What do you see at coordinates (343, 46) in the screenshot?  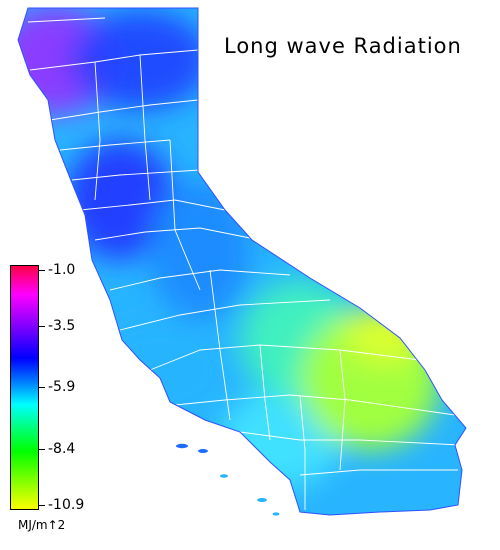 I see `map-title: Long wave Radiation` at bounding box center [343, 46].